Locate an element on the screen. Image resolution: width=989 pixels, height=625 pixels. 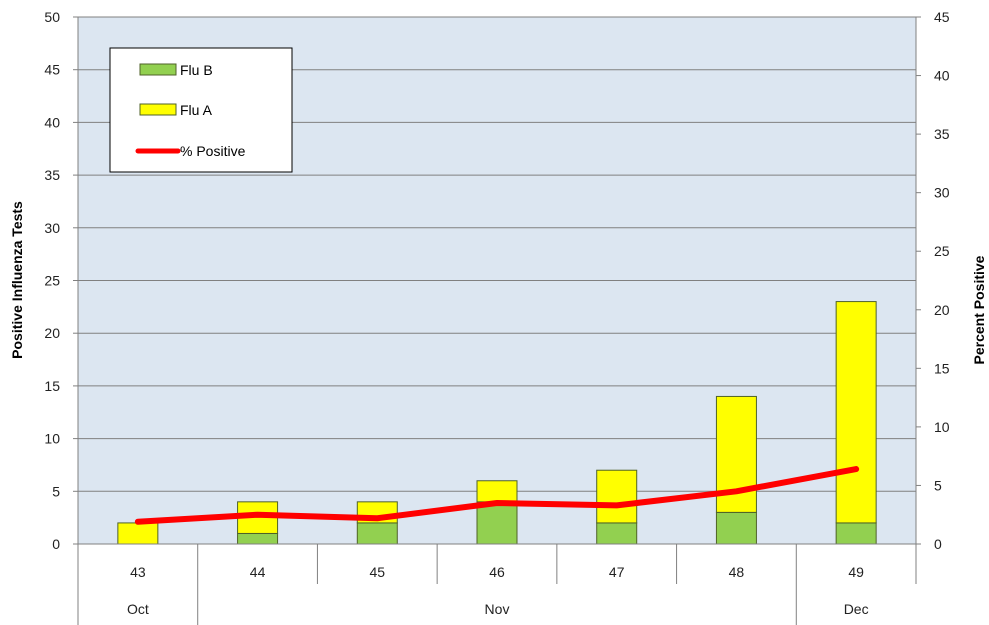
left-axis-ticks: 0 5 10 15 20 25 30 35 40 45 50 is located at coordinates (61, 280).